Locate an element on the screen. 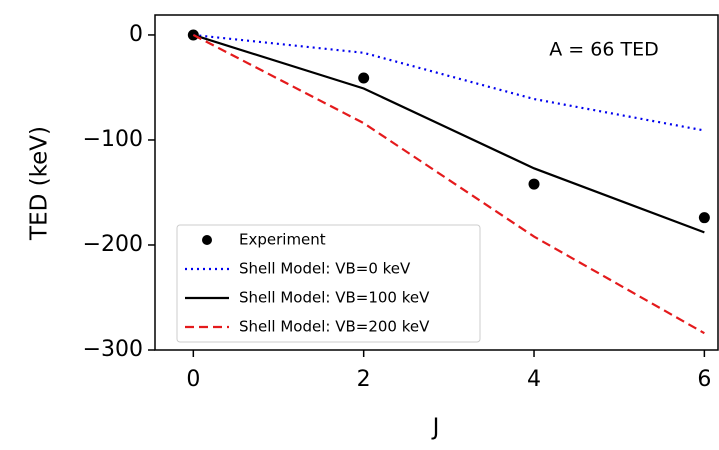 This screenshot has width=719, height=450. x-axis-label: J is located at coordinates (435, 428).